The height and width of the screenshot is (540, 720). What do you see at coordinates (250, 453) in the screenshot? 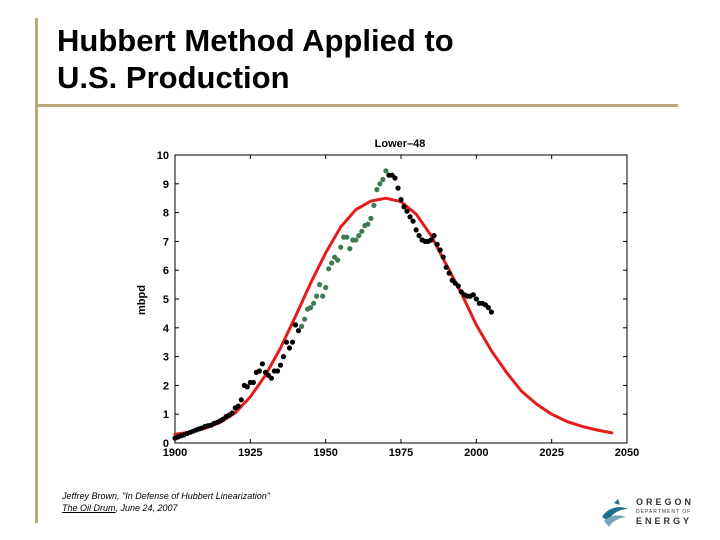
I see `x-tick-label: 1925` at bounding box center [250, 453].